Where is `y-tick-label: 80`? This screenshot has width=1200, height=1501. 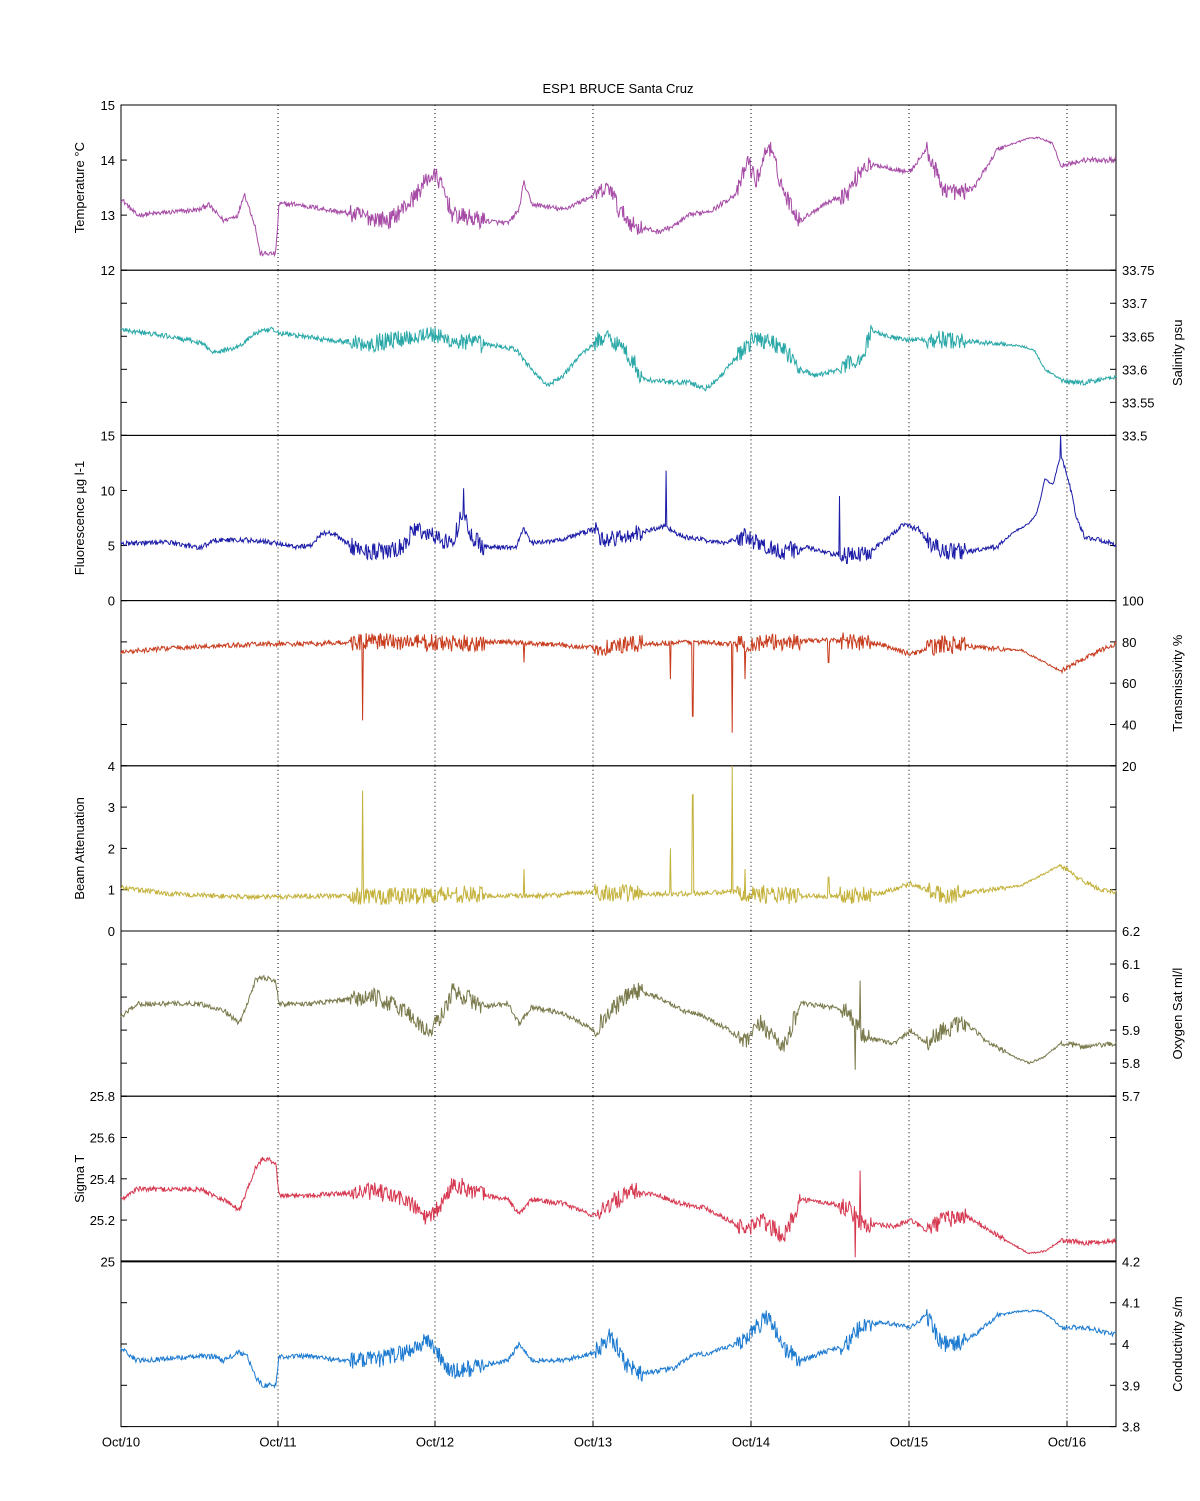
y-tick-label: 80 is located at coordinates (1129, 642).